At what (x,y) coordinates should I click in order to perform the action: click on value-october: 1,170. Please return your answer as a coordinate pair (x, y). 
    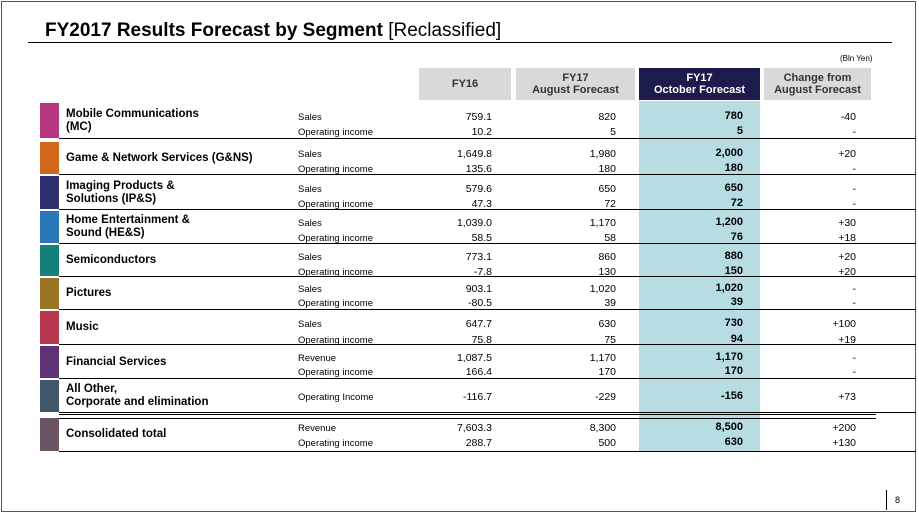
    Looking at the image, I should click on (729, 357).